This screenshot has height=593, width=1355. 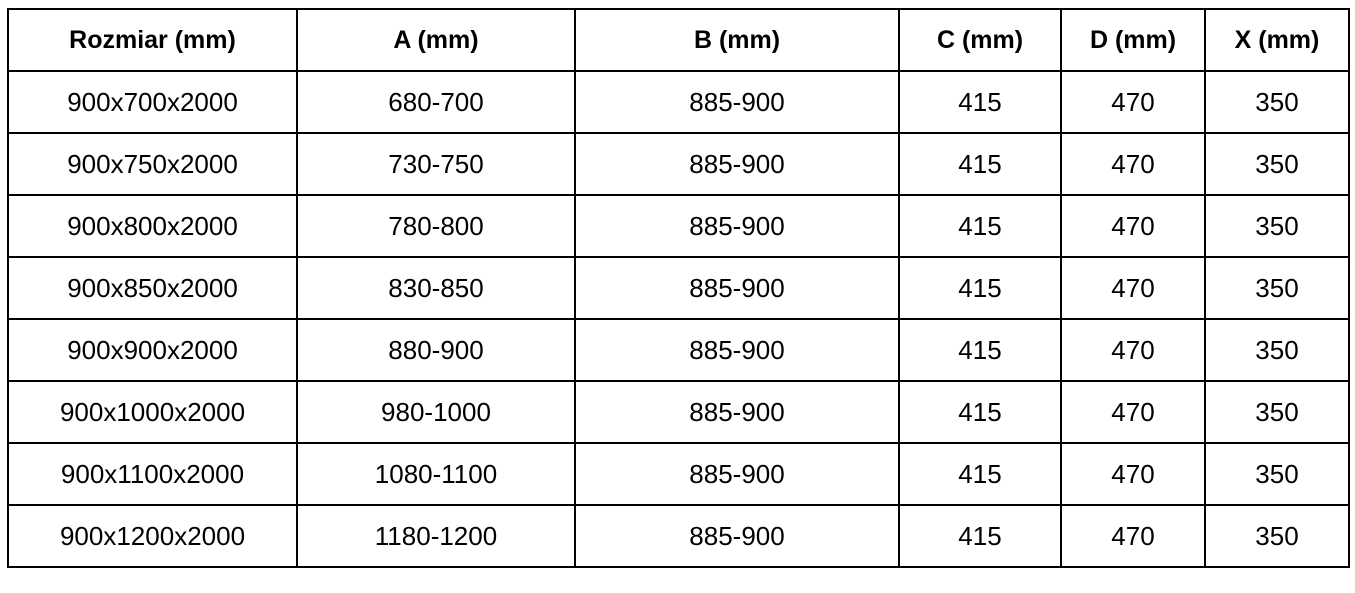 I want to click on table-row: 900x900x2000 880-900 885-900 415 470 350, so click(x=678, y=350).